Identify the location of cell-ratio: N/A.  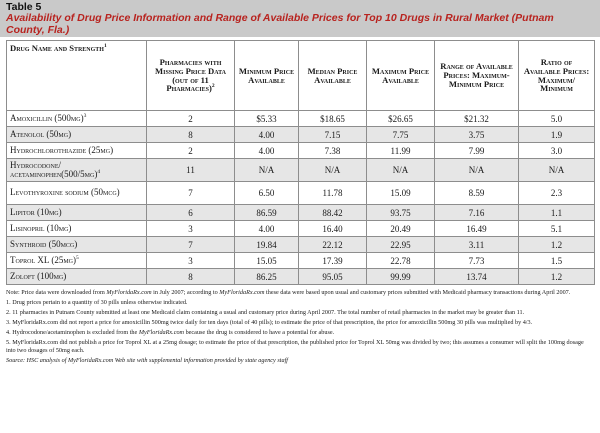
(556, 170).